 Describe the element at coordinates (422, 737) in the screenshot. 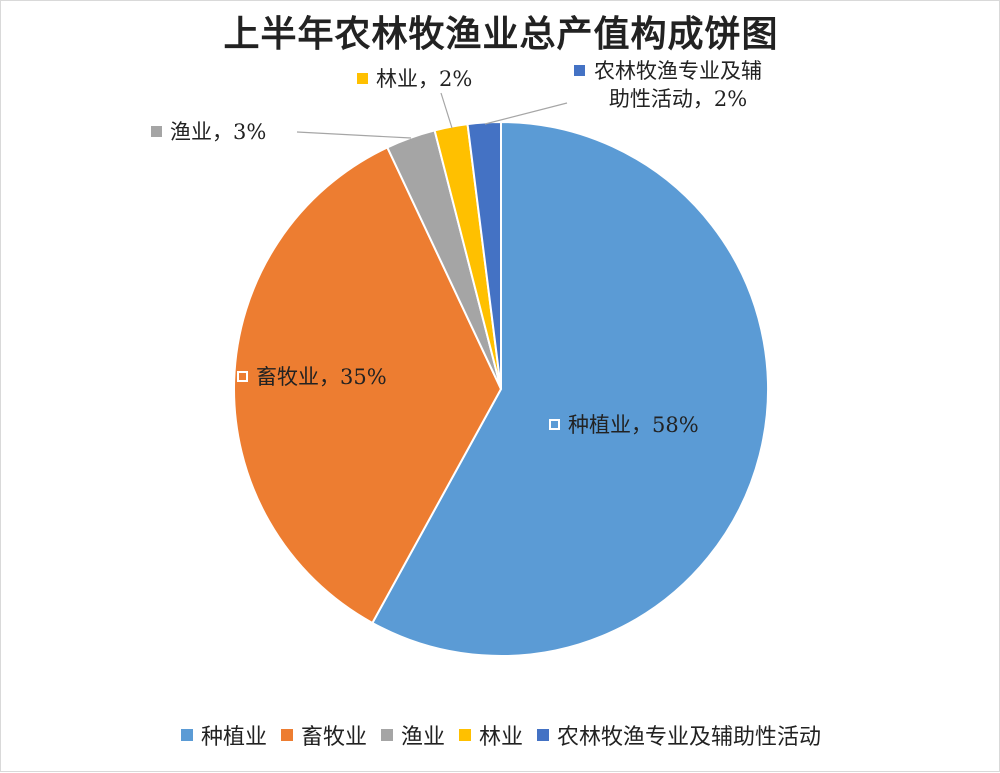

I see `legend-label: 渔业` at that location.